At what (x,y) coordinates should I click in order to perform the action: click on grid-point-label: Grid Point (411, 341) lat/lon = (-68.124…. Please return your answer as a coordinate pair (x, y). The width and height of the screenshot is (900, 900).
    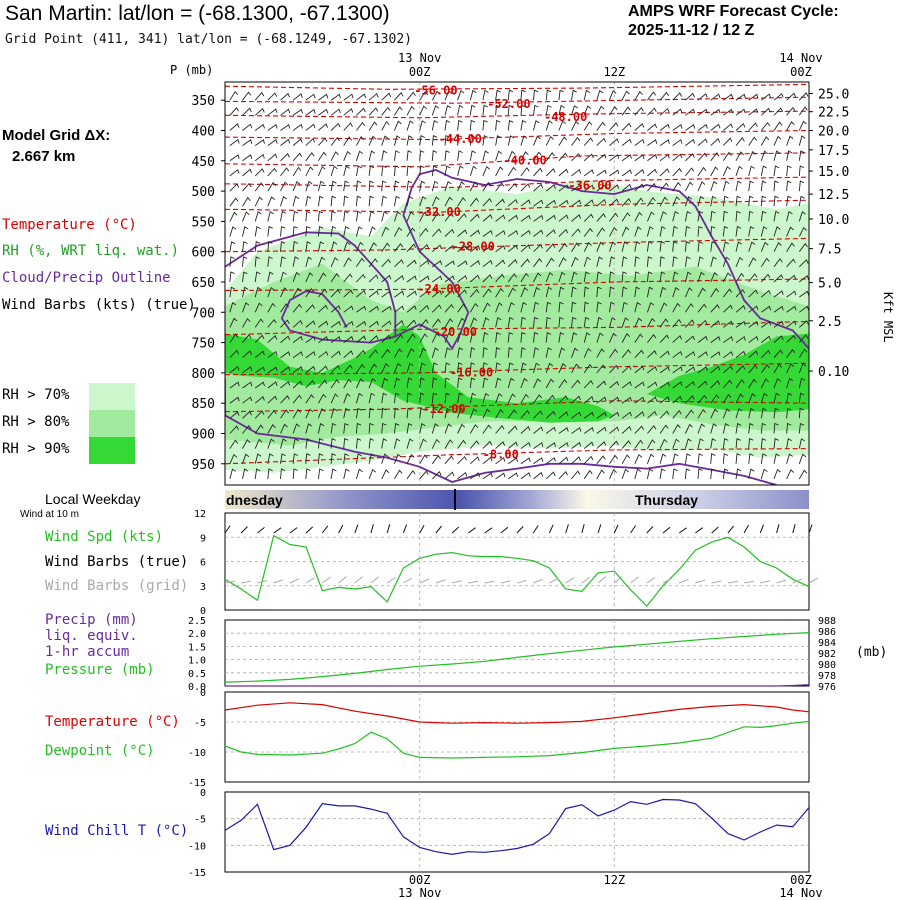
    Looking at the image, I should click on (208, 39).